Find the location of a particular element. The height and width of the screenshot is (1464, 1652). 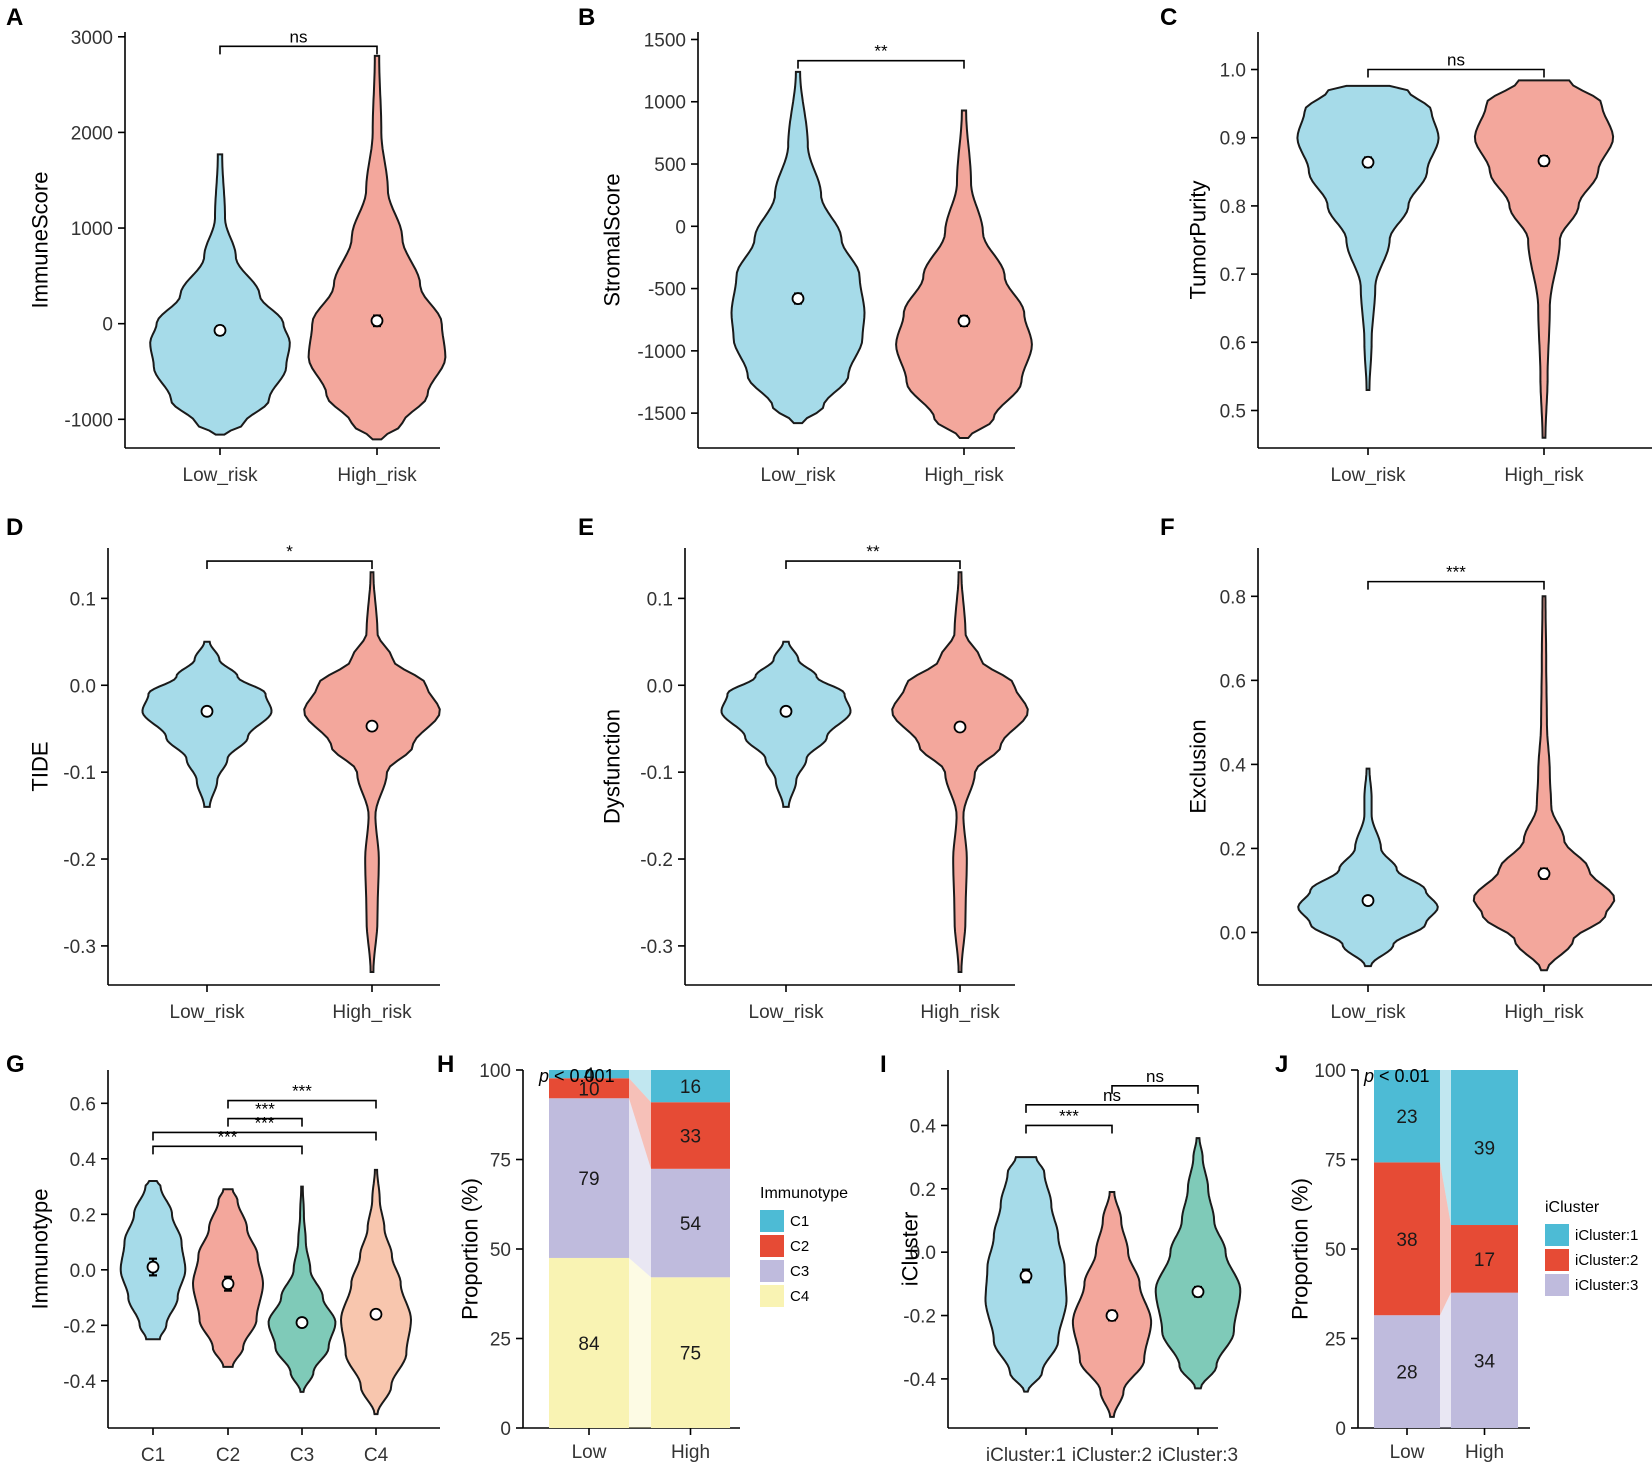

panel-d-panel-label: D is located at coordinates (14, 527).